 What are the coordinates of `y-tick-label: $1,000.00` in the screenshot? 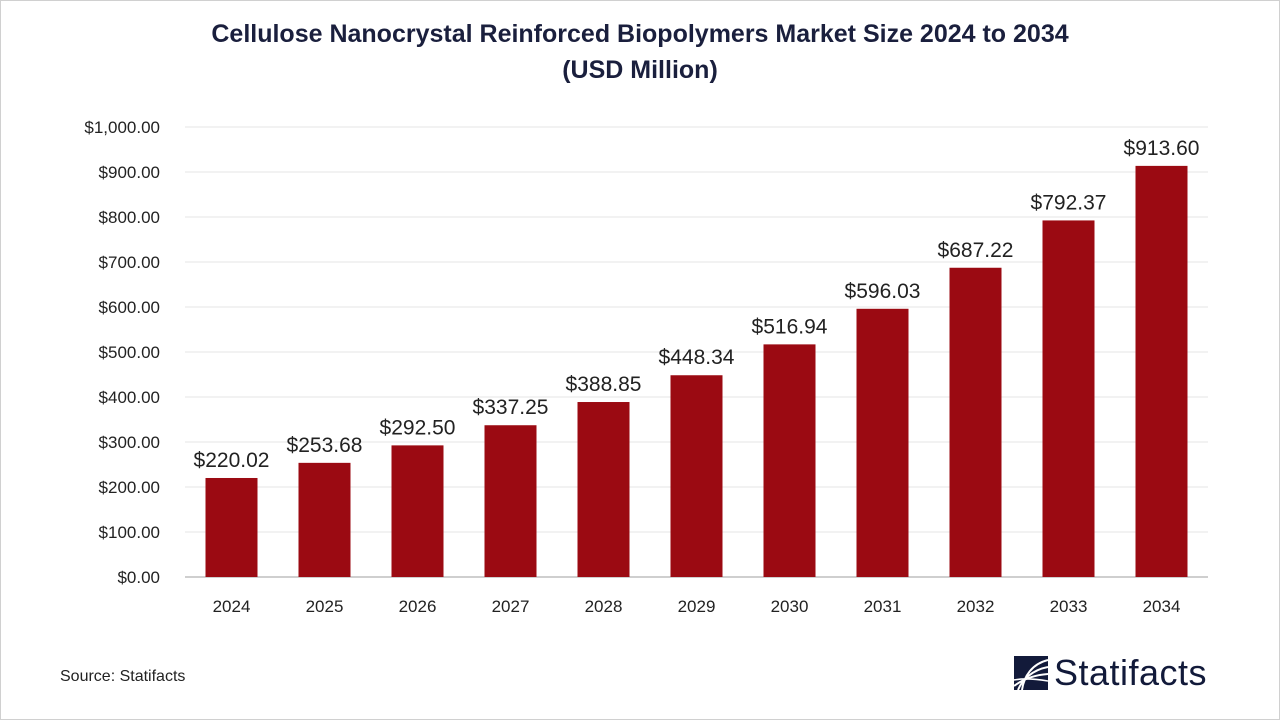 It's located at (122, 127).